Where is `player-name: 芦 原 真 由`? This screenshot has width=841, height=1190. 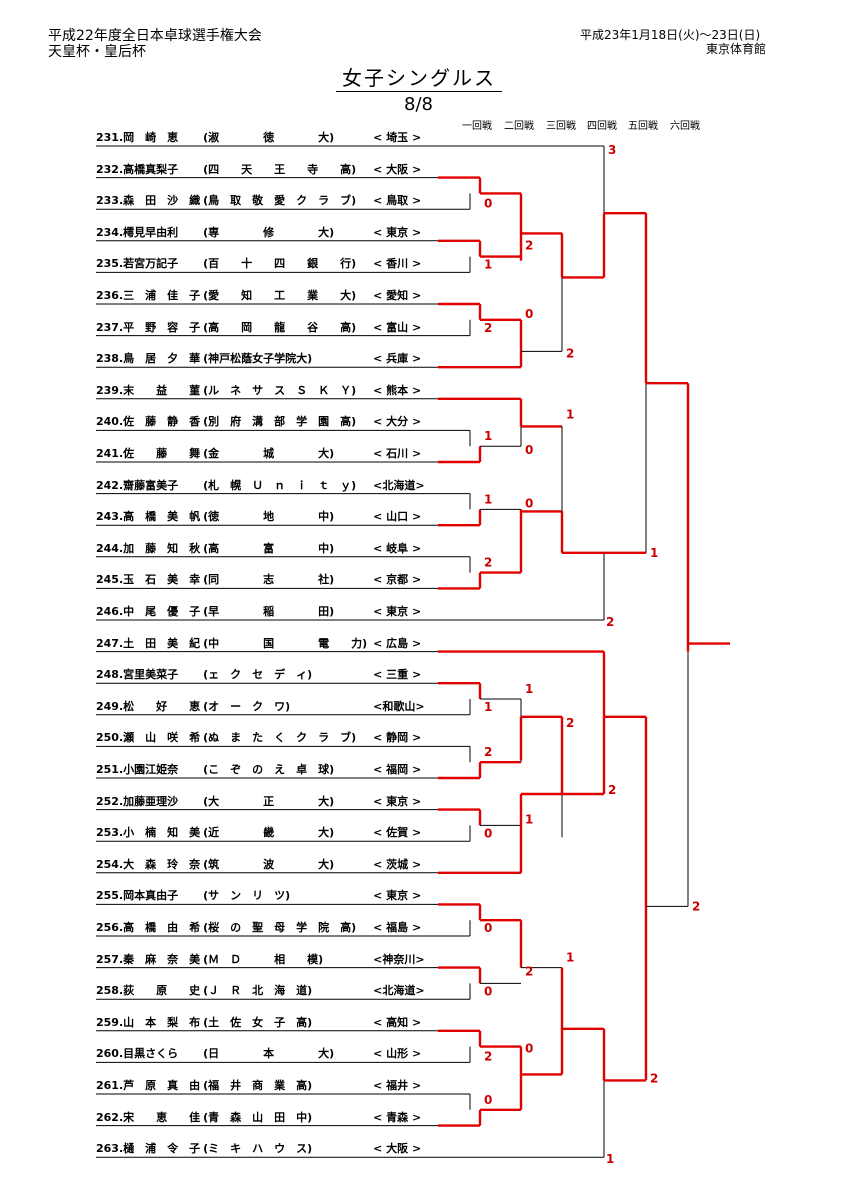 player-name: 芦 原 真 由 is located at coordinates (162, 1085).